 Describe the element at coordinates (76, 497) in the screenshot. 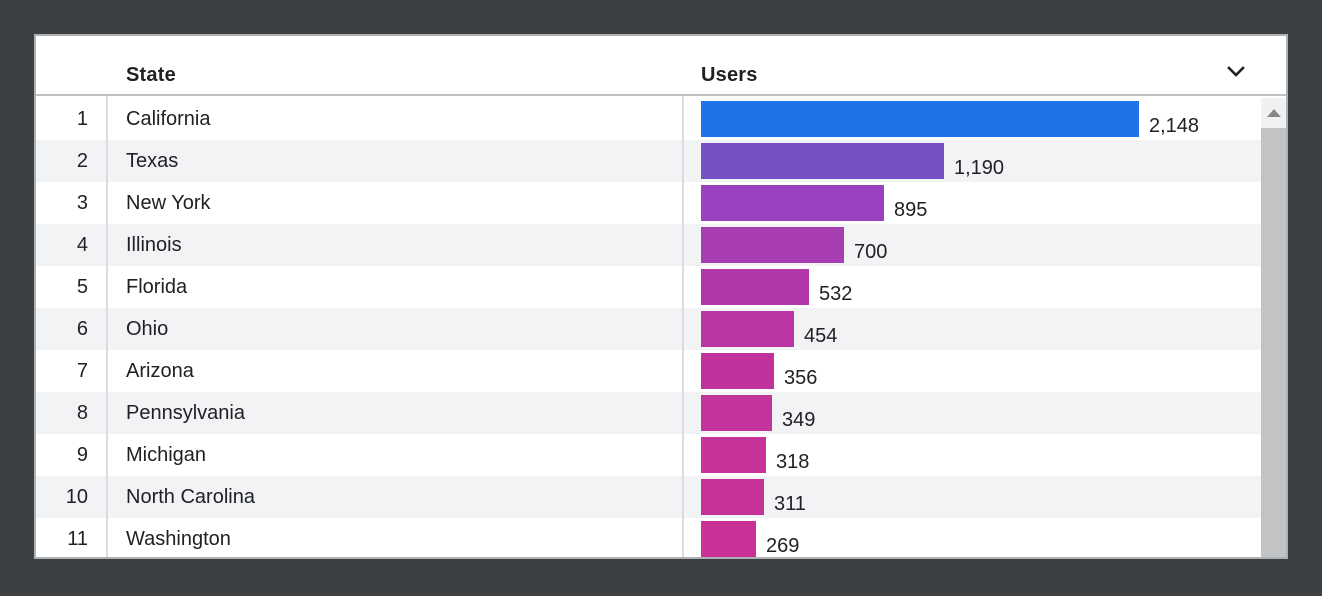

I see `row-rank: 10` at that location.